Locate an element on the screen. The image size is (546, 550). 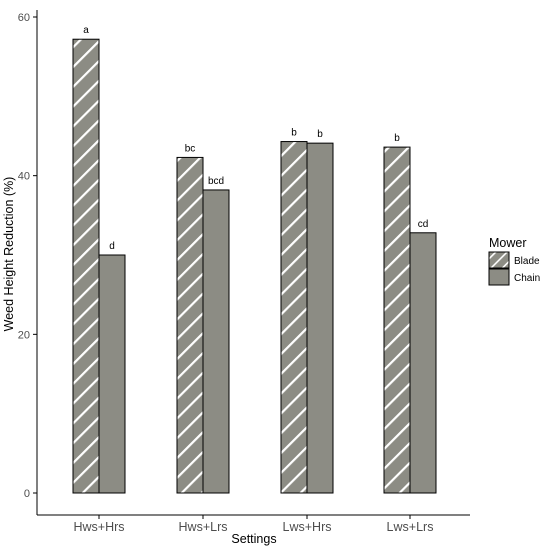
y-tick-label: 40 is located at coordinates (24, 177).